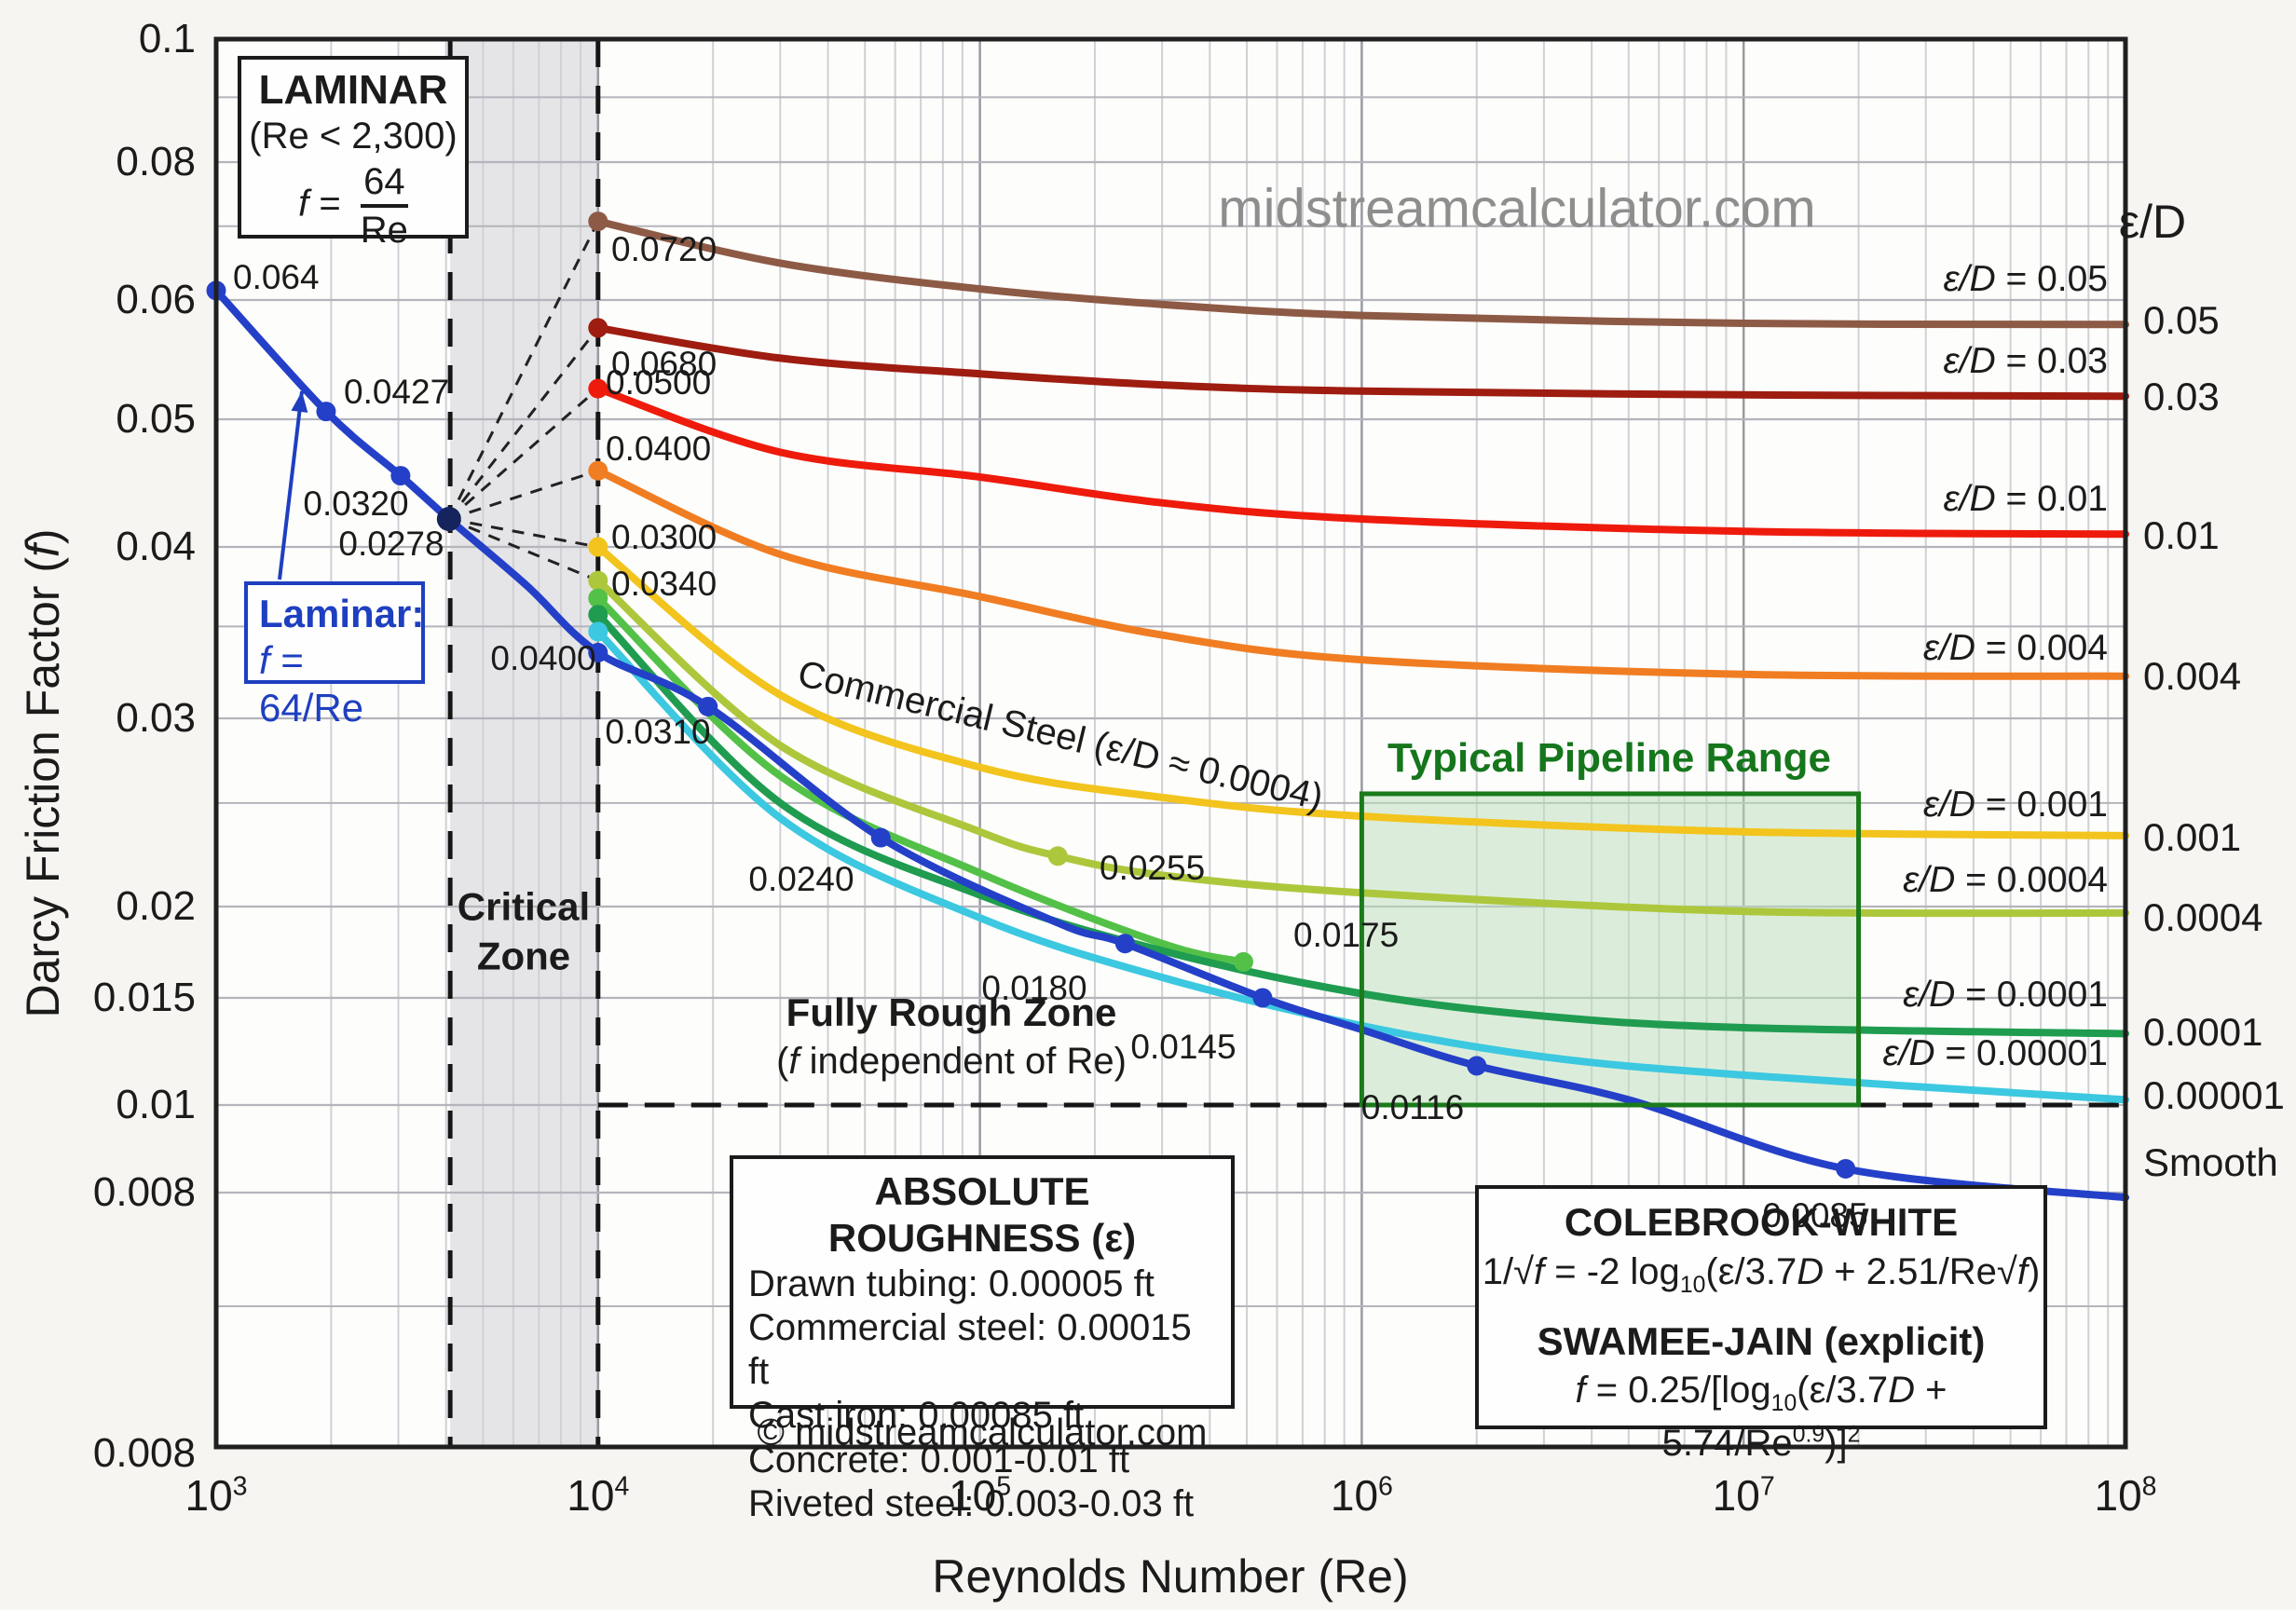 Image resolution: width=2296 pixels, height=1610 pixels. What do you see at coordinates (2005, 880) in the screenshot?
I see `eps-curve-label: ε/D = 0.0004` at bounding box center [2005, 880].